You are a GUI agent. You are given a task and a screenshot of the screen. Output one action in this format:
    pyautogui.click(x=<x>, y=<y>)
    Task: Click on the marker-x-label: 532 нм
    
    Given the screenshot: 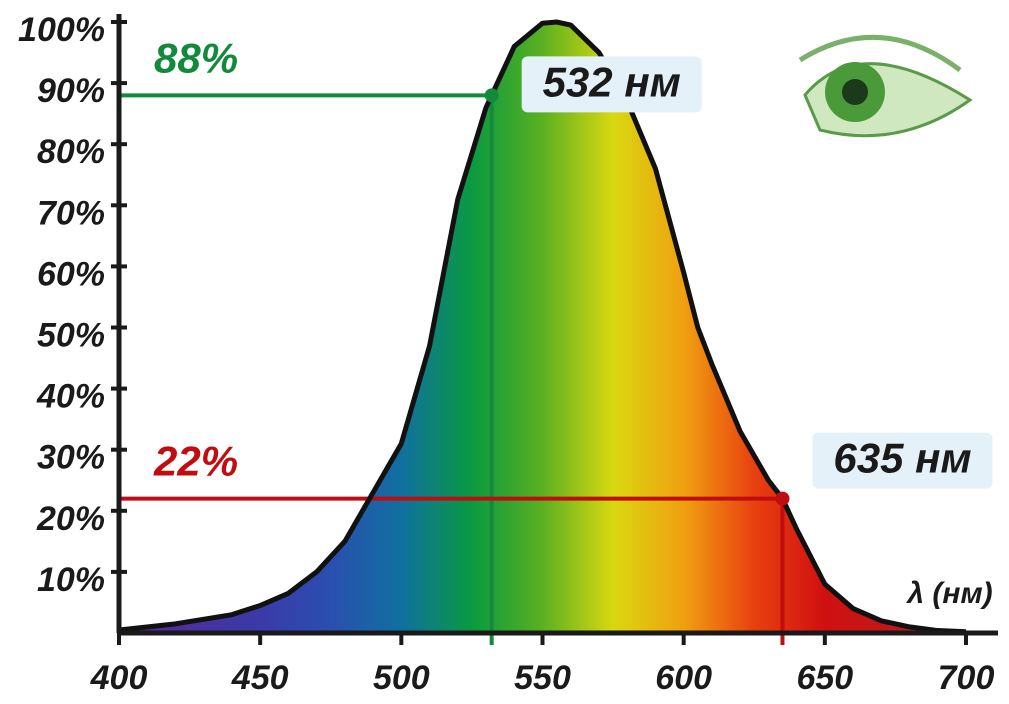 What is the action you would take?
    pyautogui.click(x=612, y=81)
    